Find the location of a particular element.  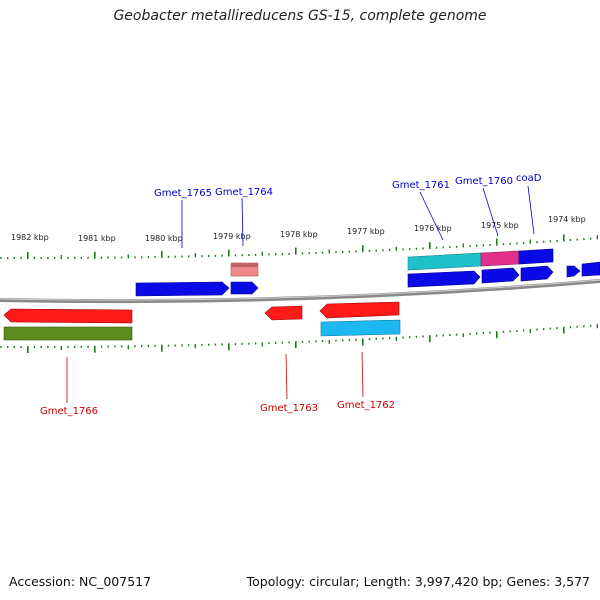

label-gmet-1763: Gmet_1763 is located at coordinates (289, 408).